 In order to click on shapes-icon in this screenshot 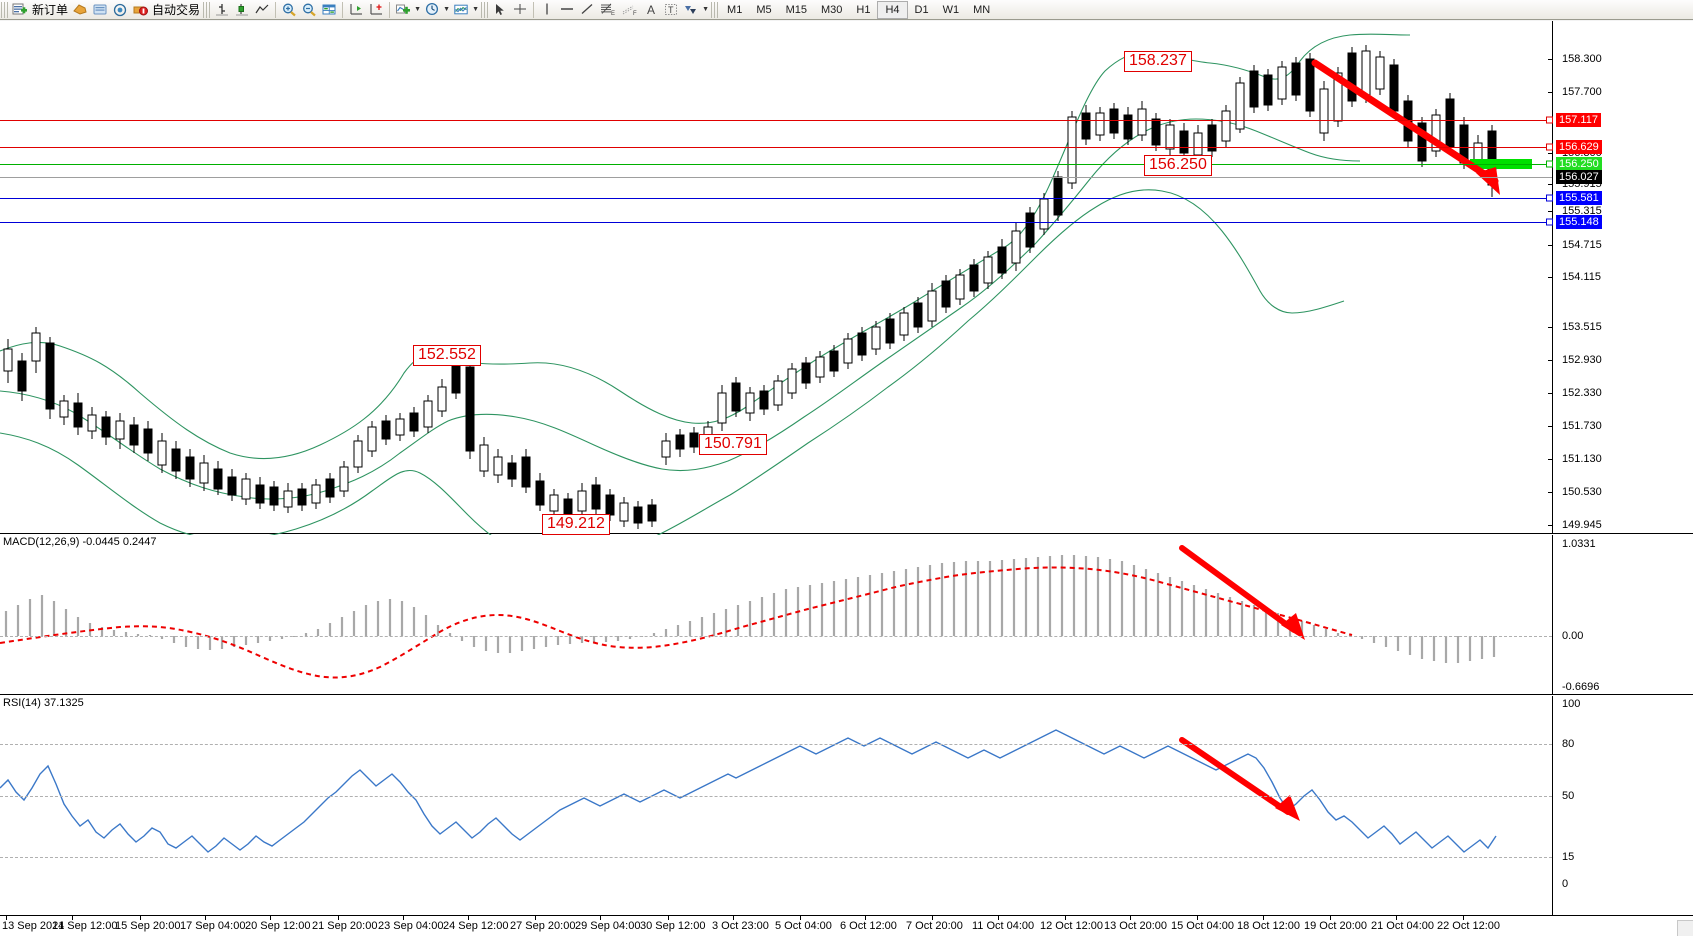, I will do `click(691, 10)`.